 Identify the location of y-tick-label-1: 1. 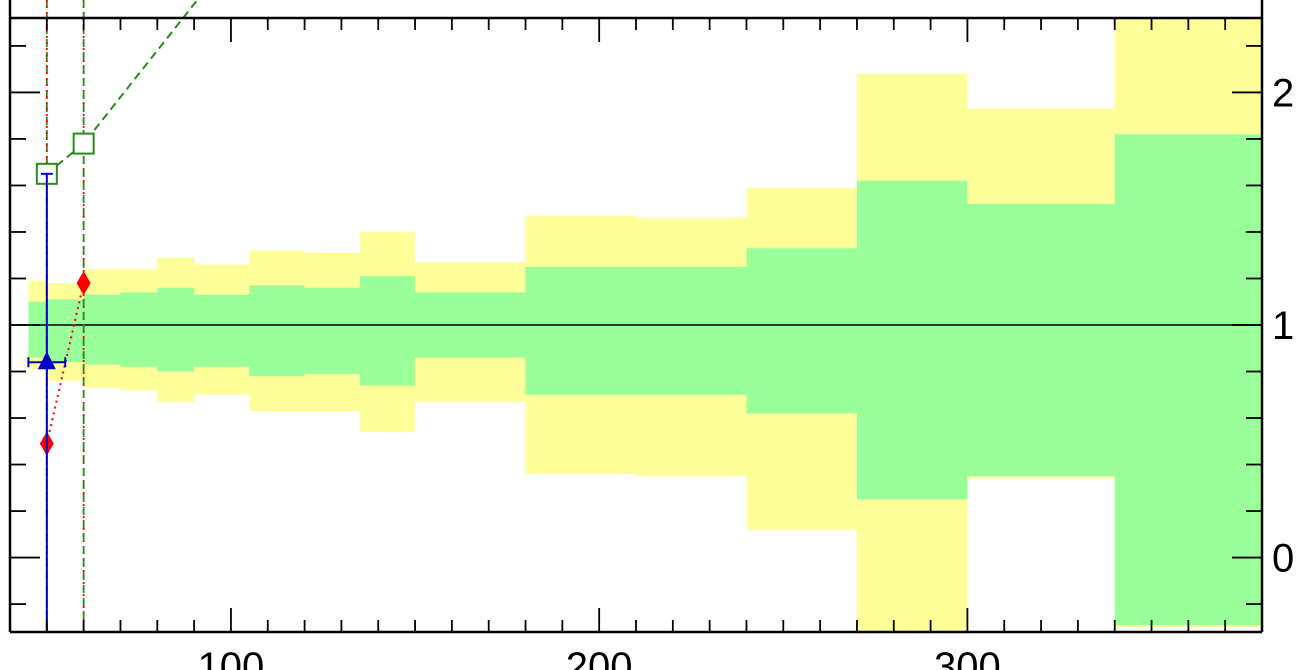
(1283, 326).